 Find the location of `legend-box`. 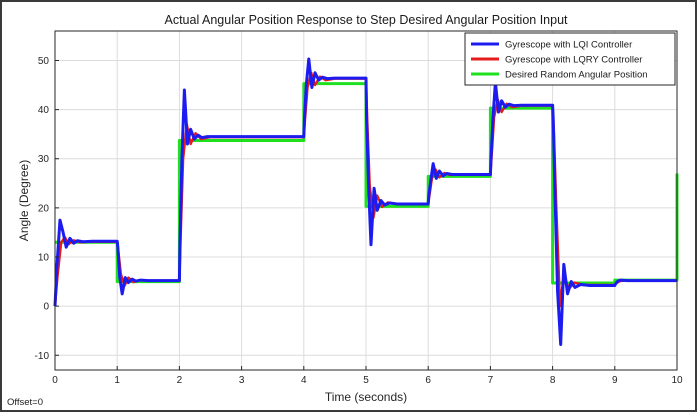

legend-box is located at coordinates (570, 59).